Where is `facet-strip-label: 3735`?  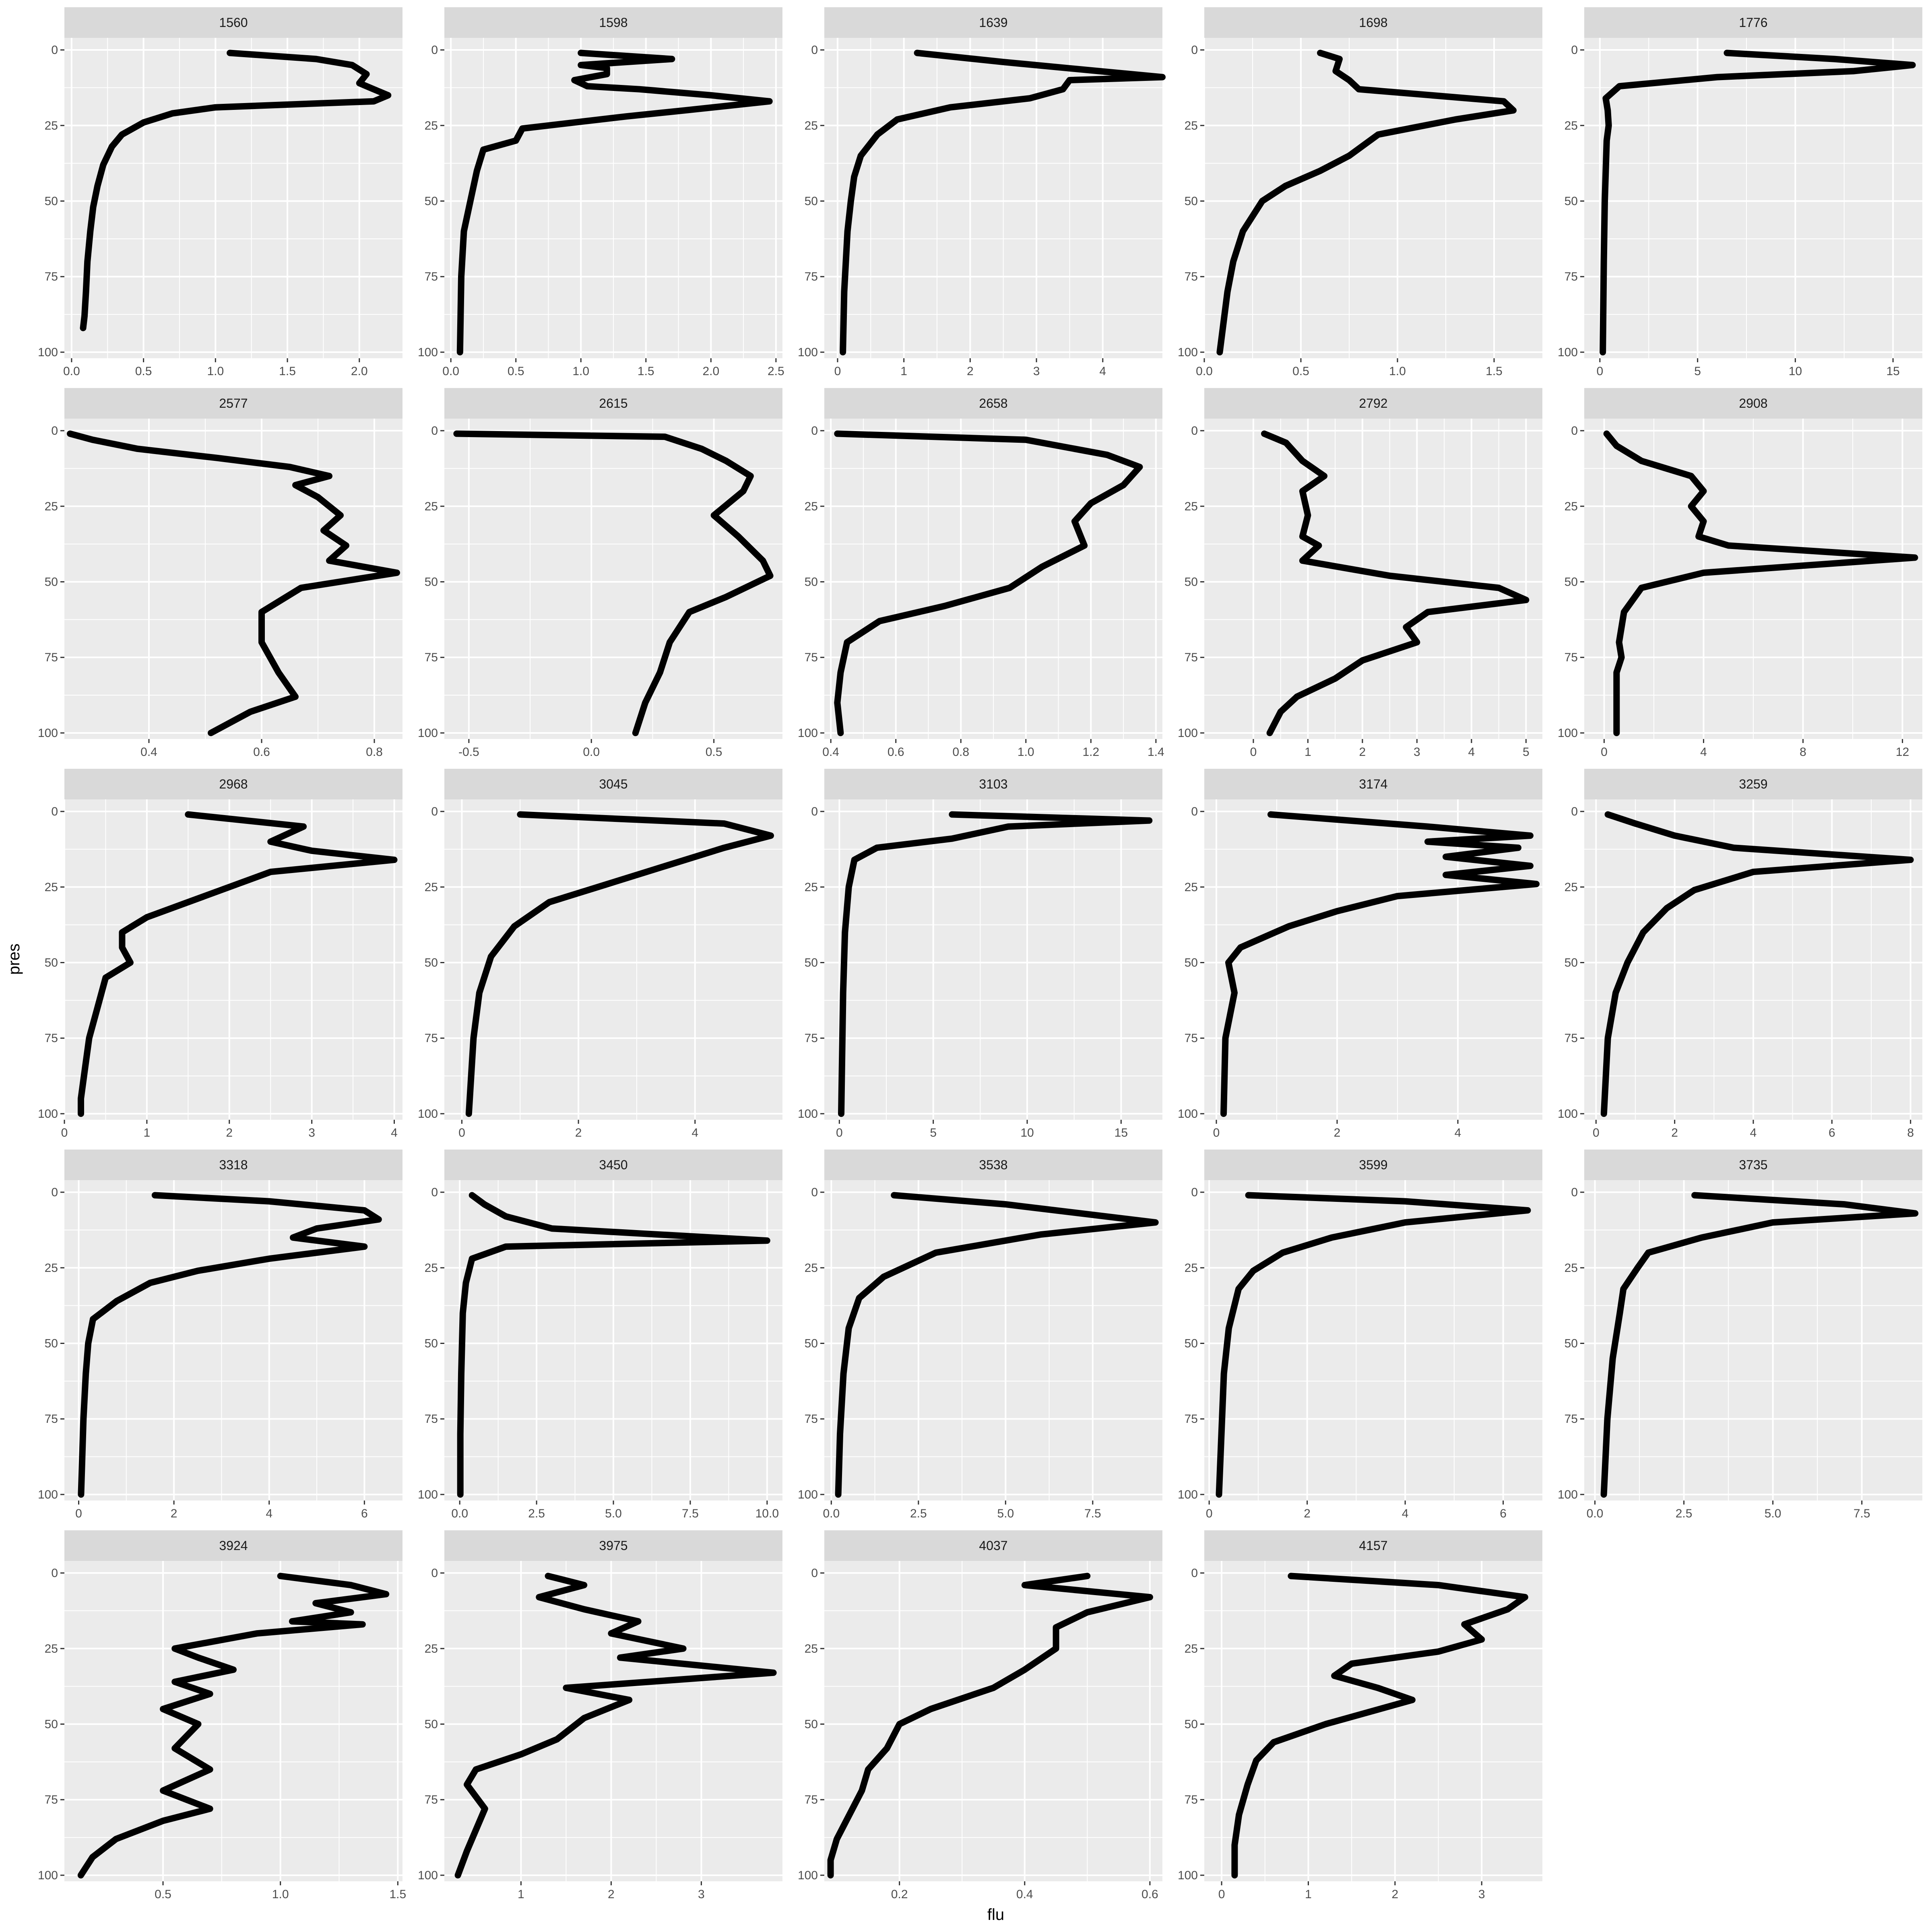 facet-strip-label: 3735 is located at coordinates (1753, 1165).